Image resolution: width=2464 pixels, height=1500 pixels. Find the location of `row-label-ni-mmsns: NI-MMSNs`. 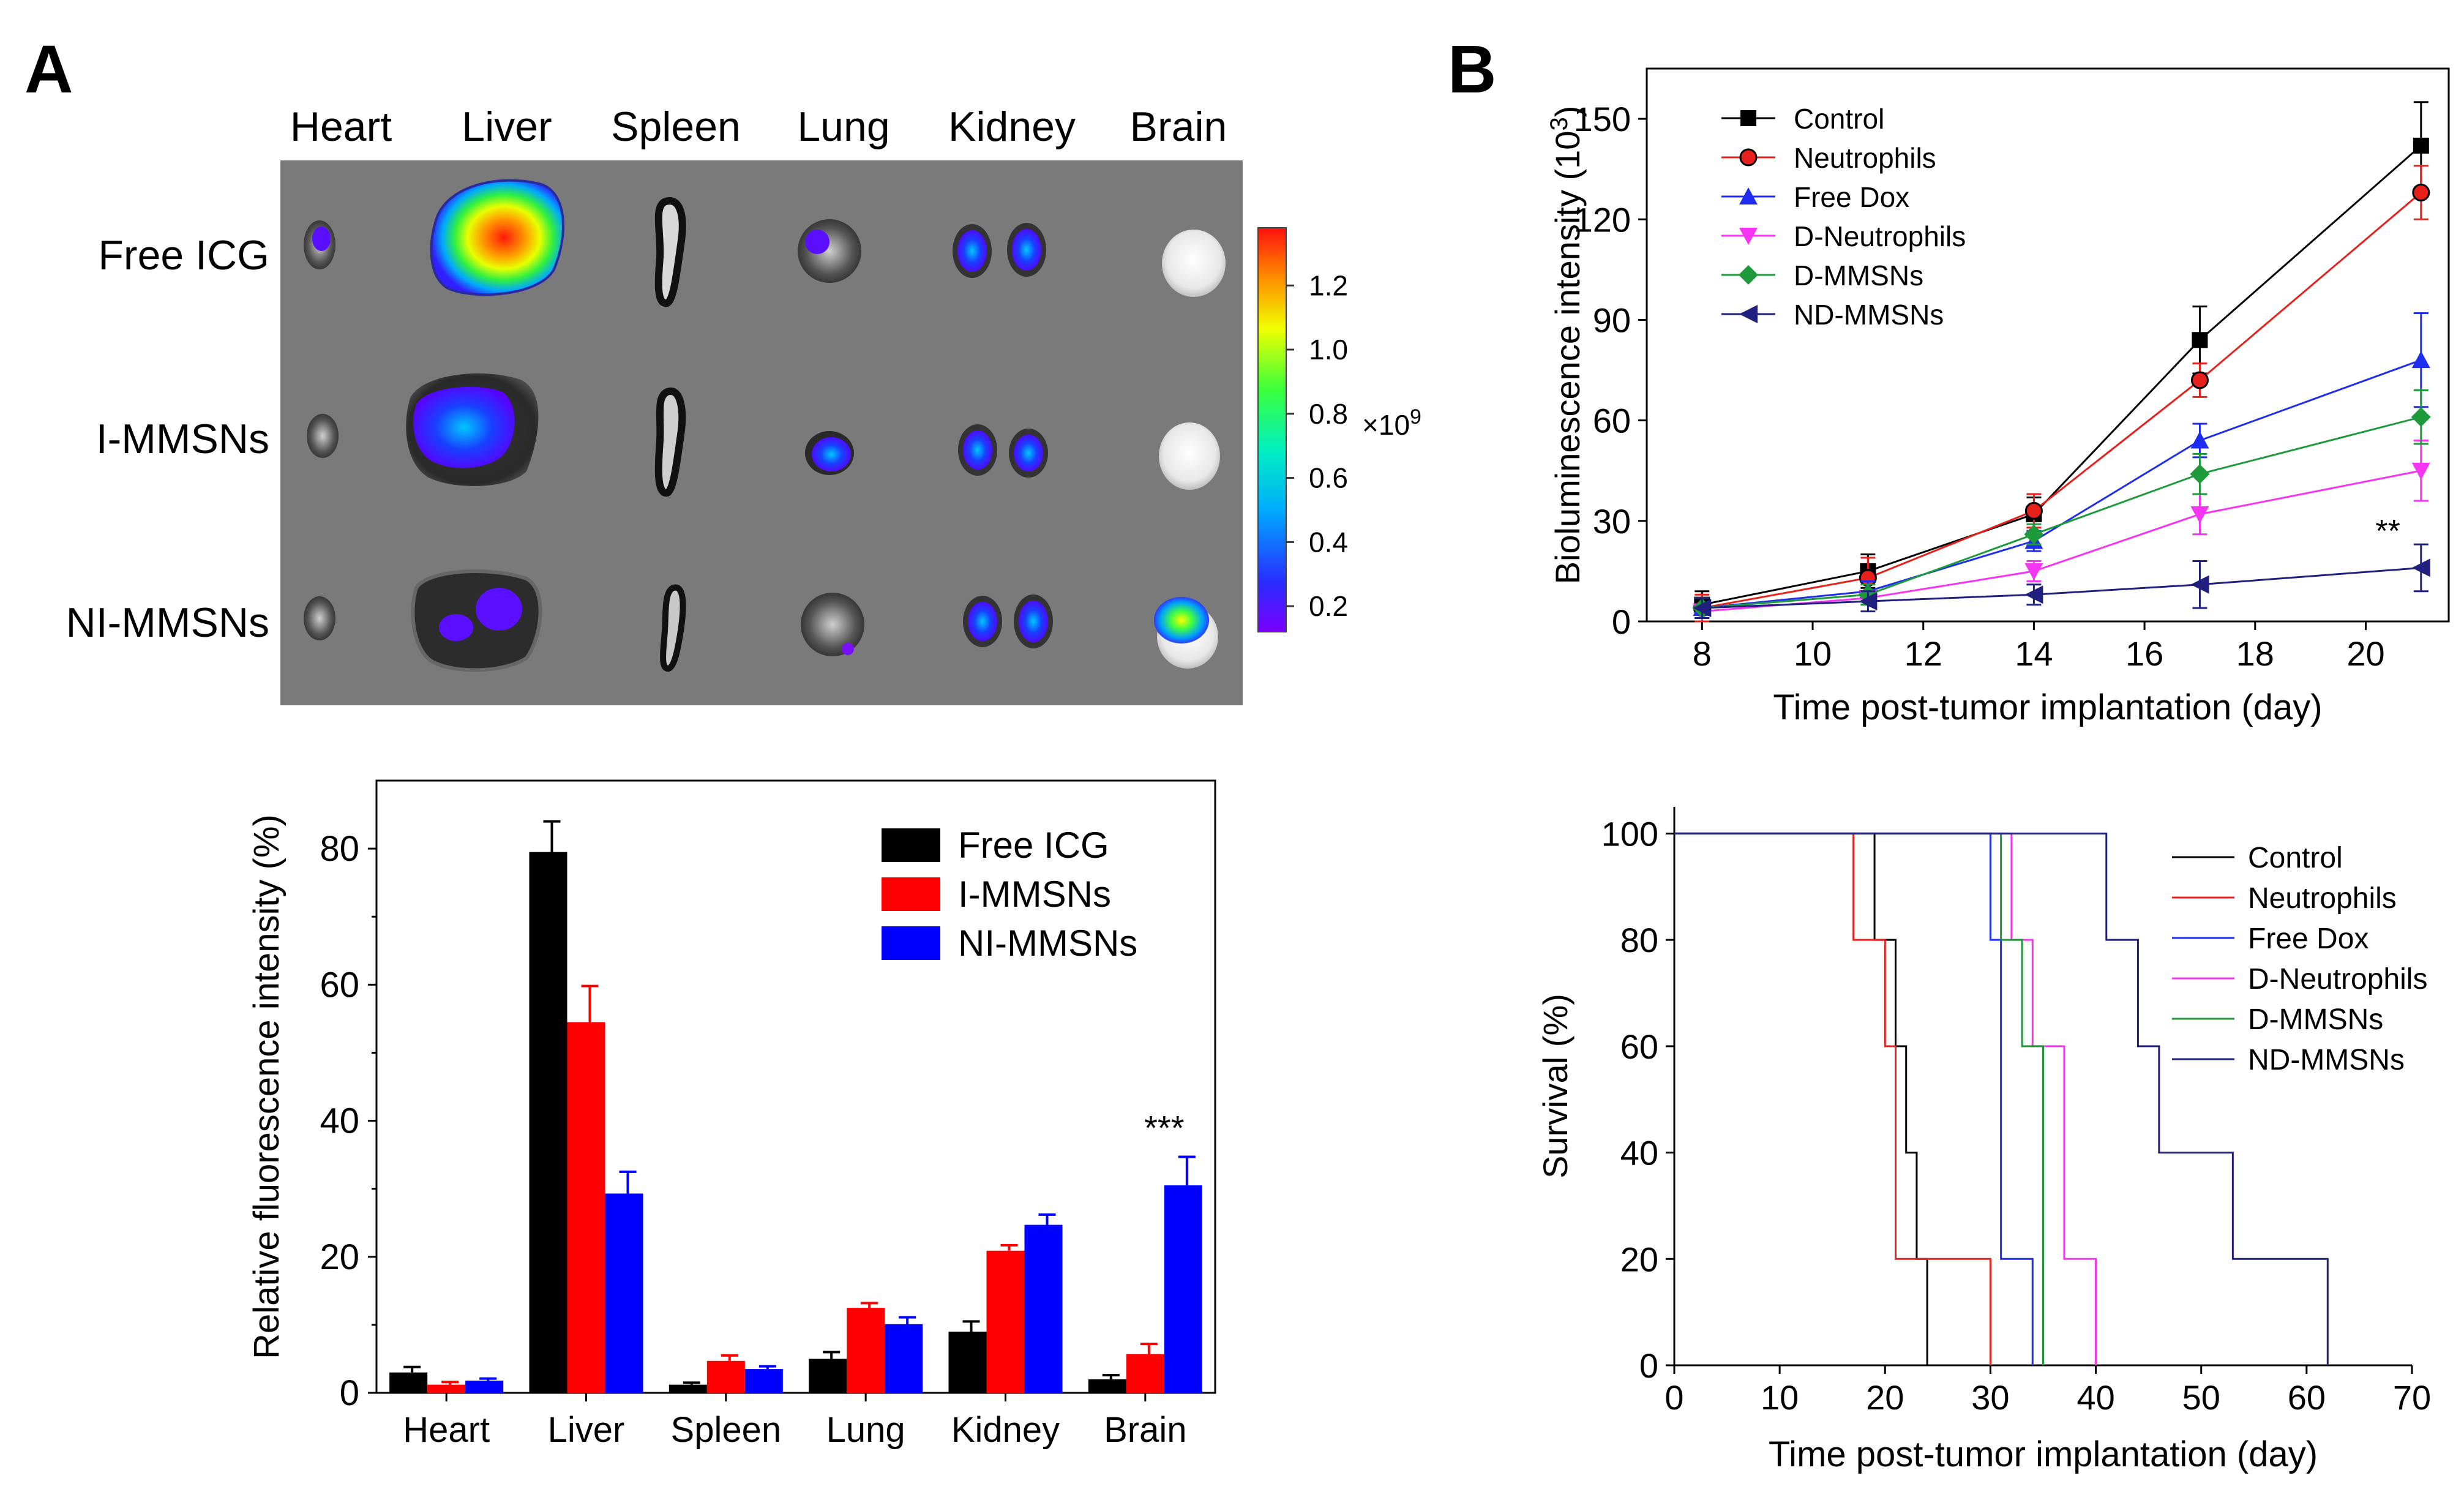

row-label-ni-mmsns: NI-MMSNs is located at coordinates (167, 622).